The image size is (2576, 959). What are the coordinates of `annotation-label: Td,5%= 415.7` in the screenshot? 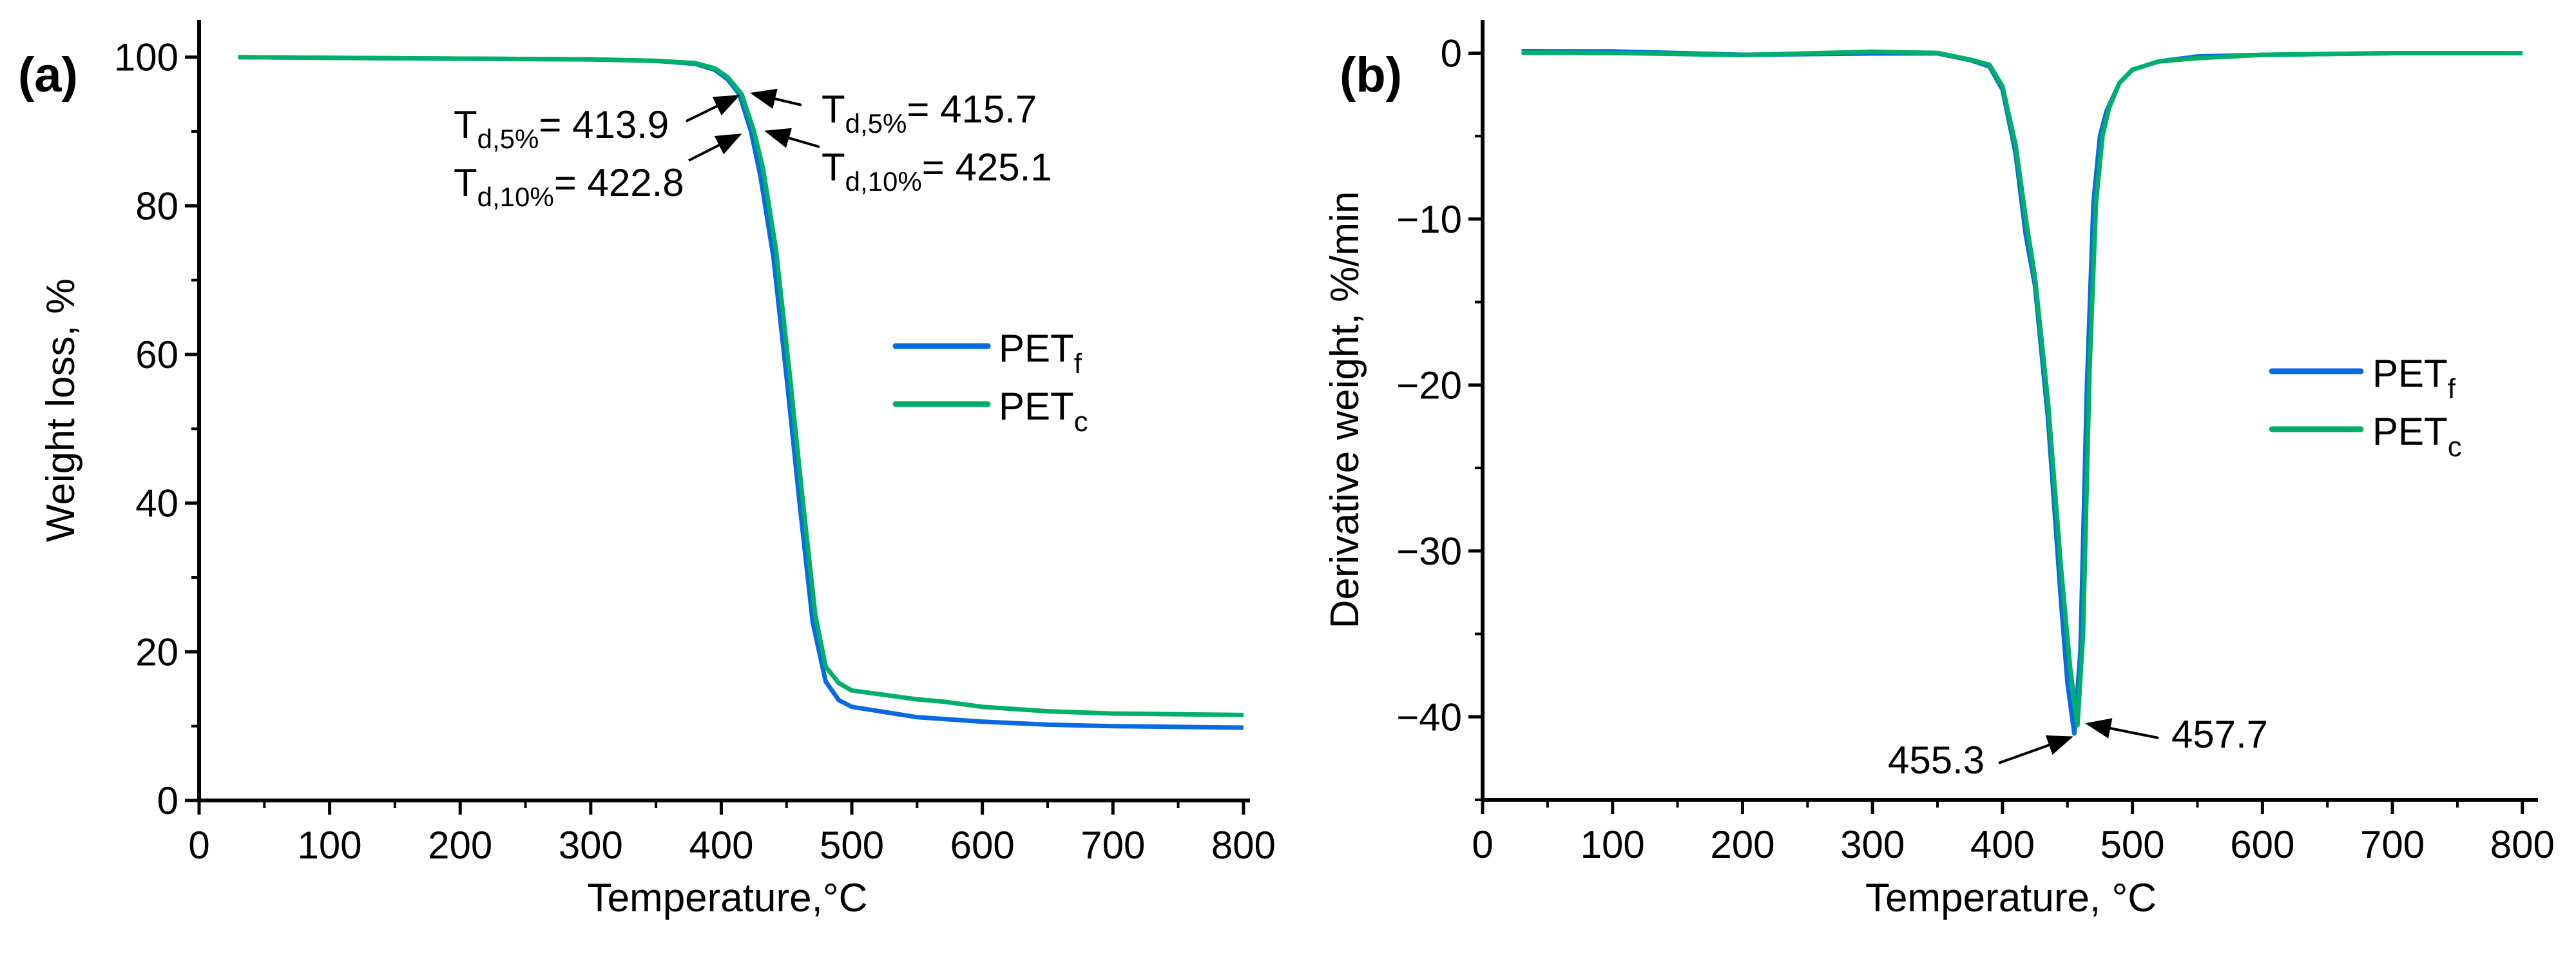 It's located at (930, 114).